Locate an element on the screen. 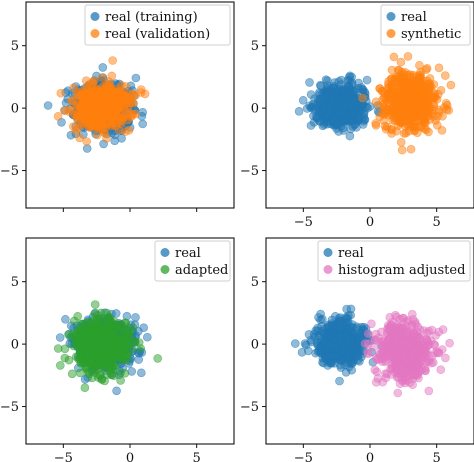  legend-label: real (validation) is located at coordinates (157, 34).